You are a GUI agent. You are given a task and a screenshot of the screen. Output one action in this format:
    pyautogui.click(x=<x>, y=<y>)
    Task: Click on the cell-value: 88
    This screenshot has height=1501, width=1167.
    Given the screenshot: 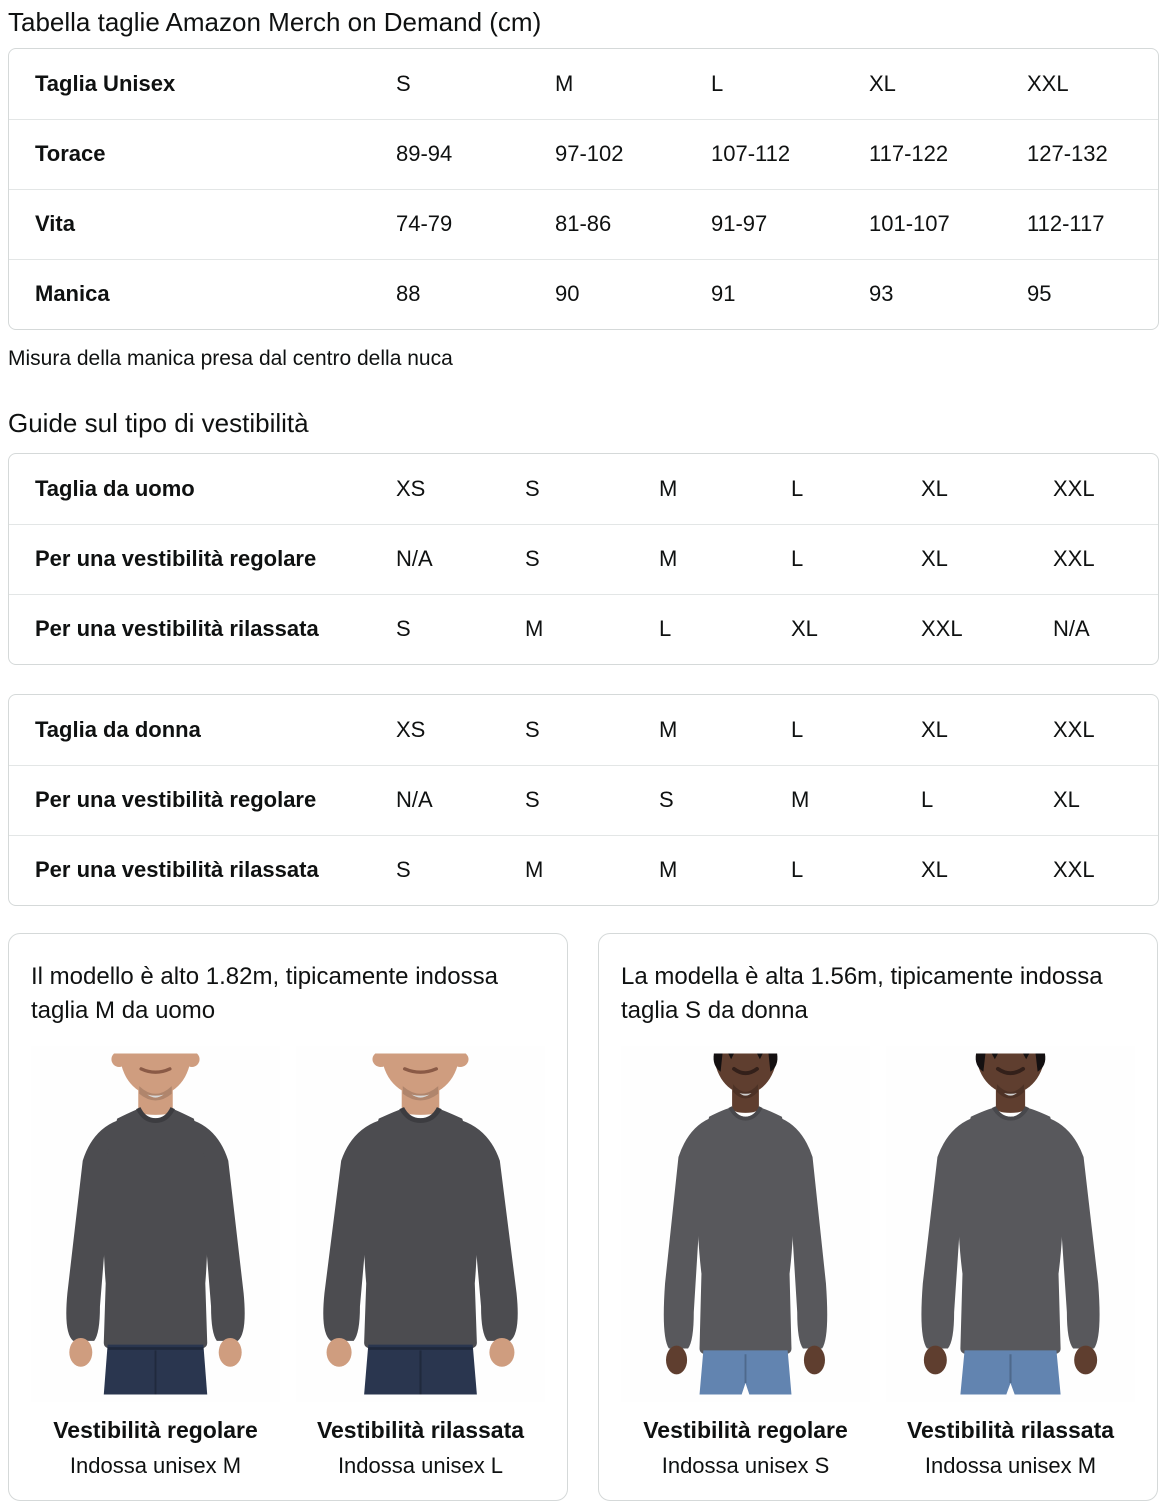 What is the action you would take?
    pyautogui.click(x=408, y=294)
    